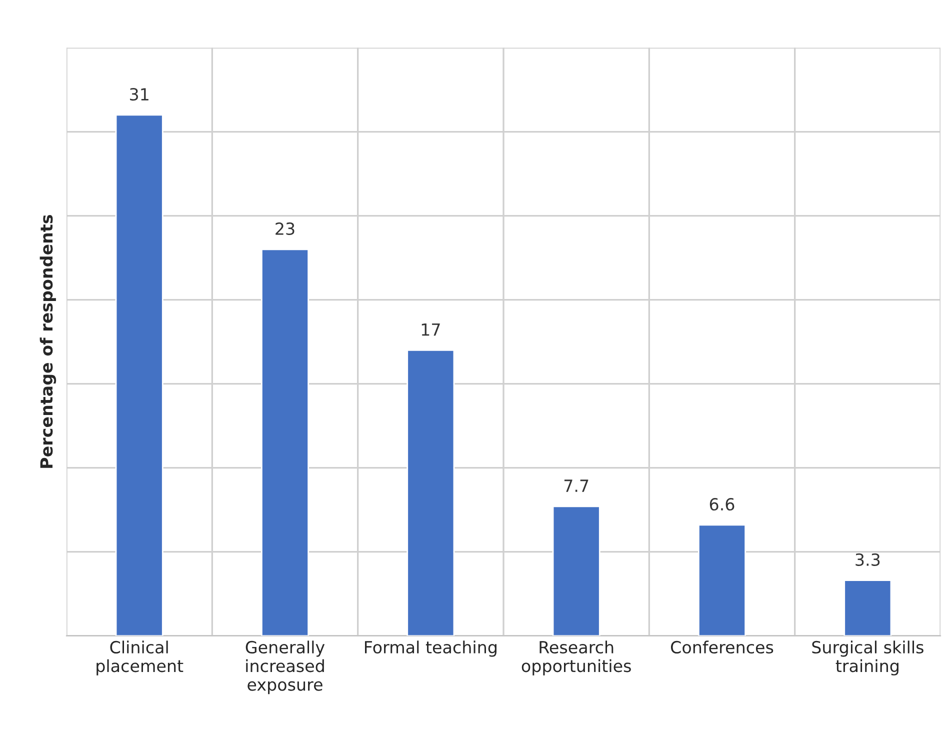 This screenshot has width=950, height=735. I want to click on x-tick-label: Generally increased exposure, so click(285, 667).